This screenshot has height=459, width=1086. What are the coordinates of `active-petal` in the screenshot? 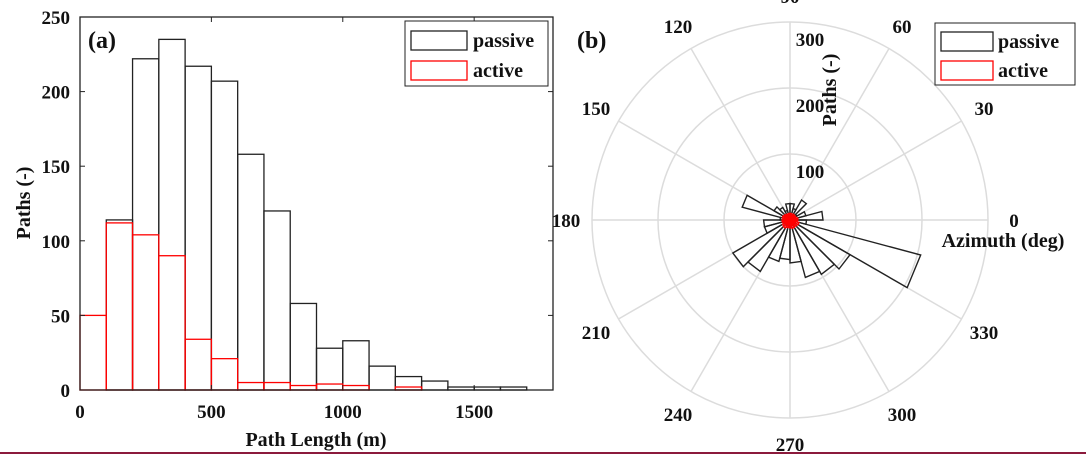 It's located at (794, 221).